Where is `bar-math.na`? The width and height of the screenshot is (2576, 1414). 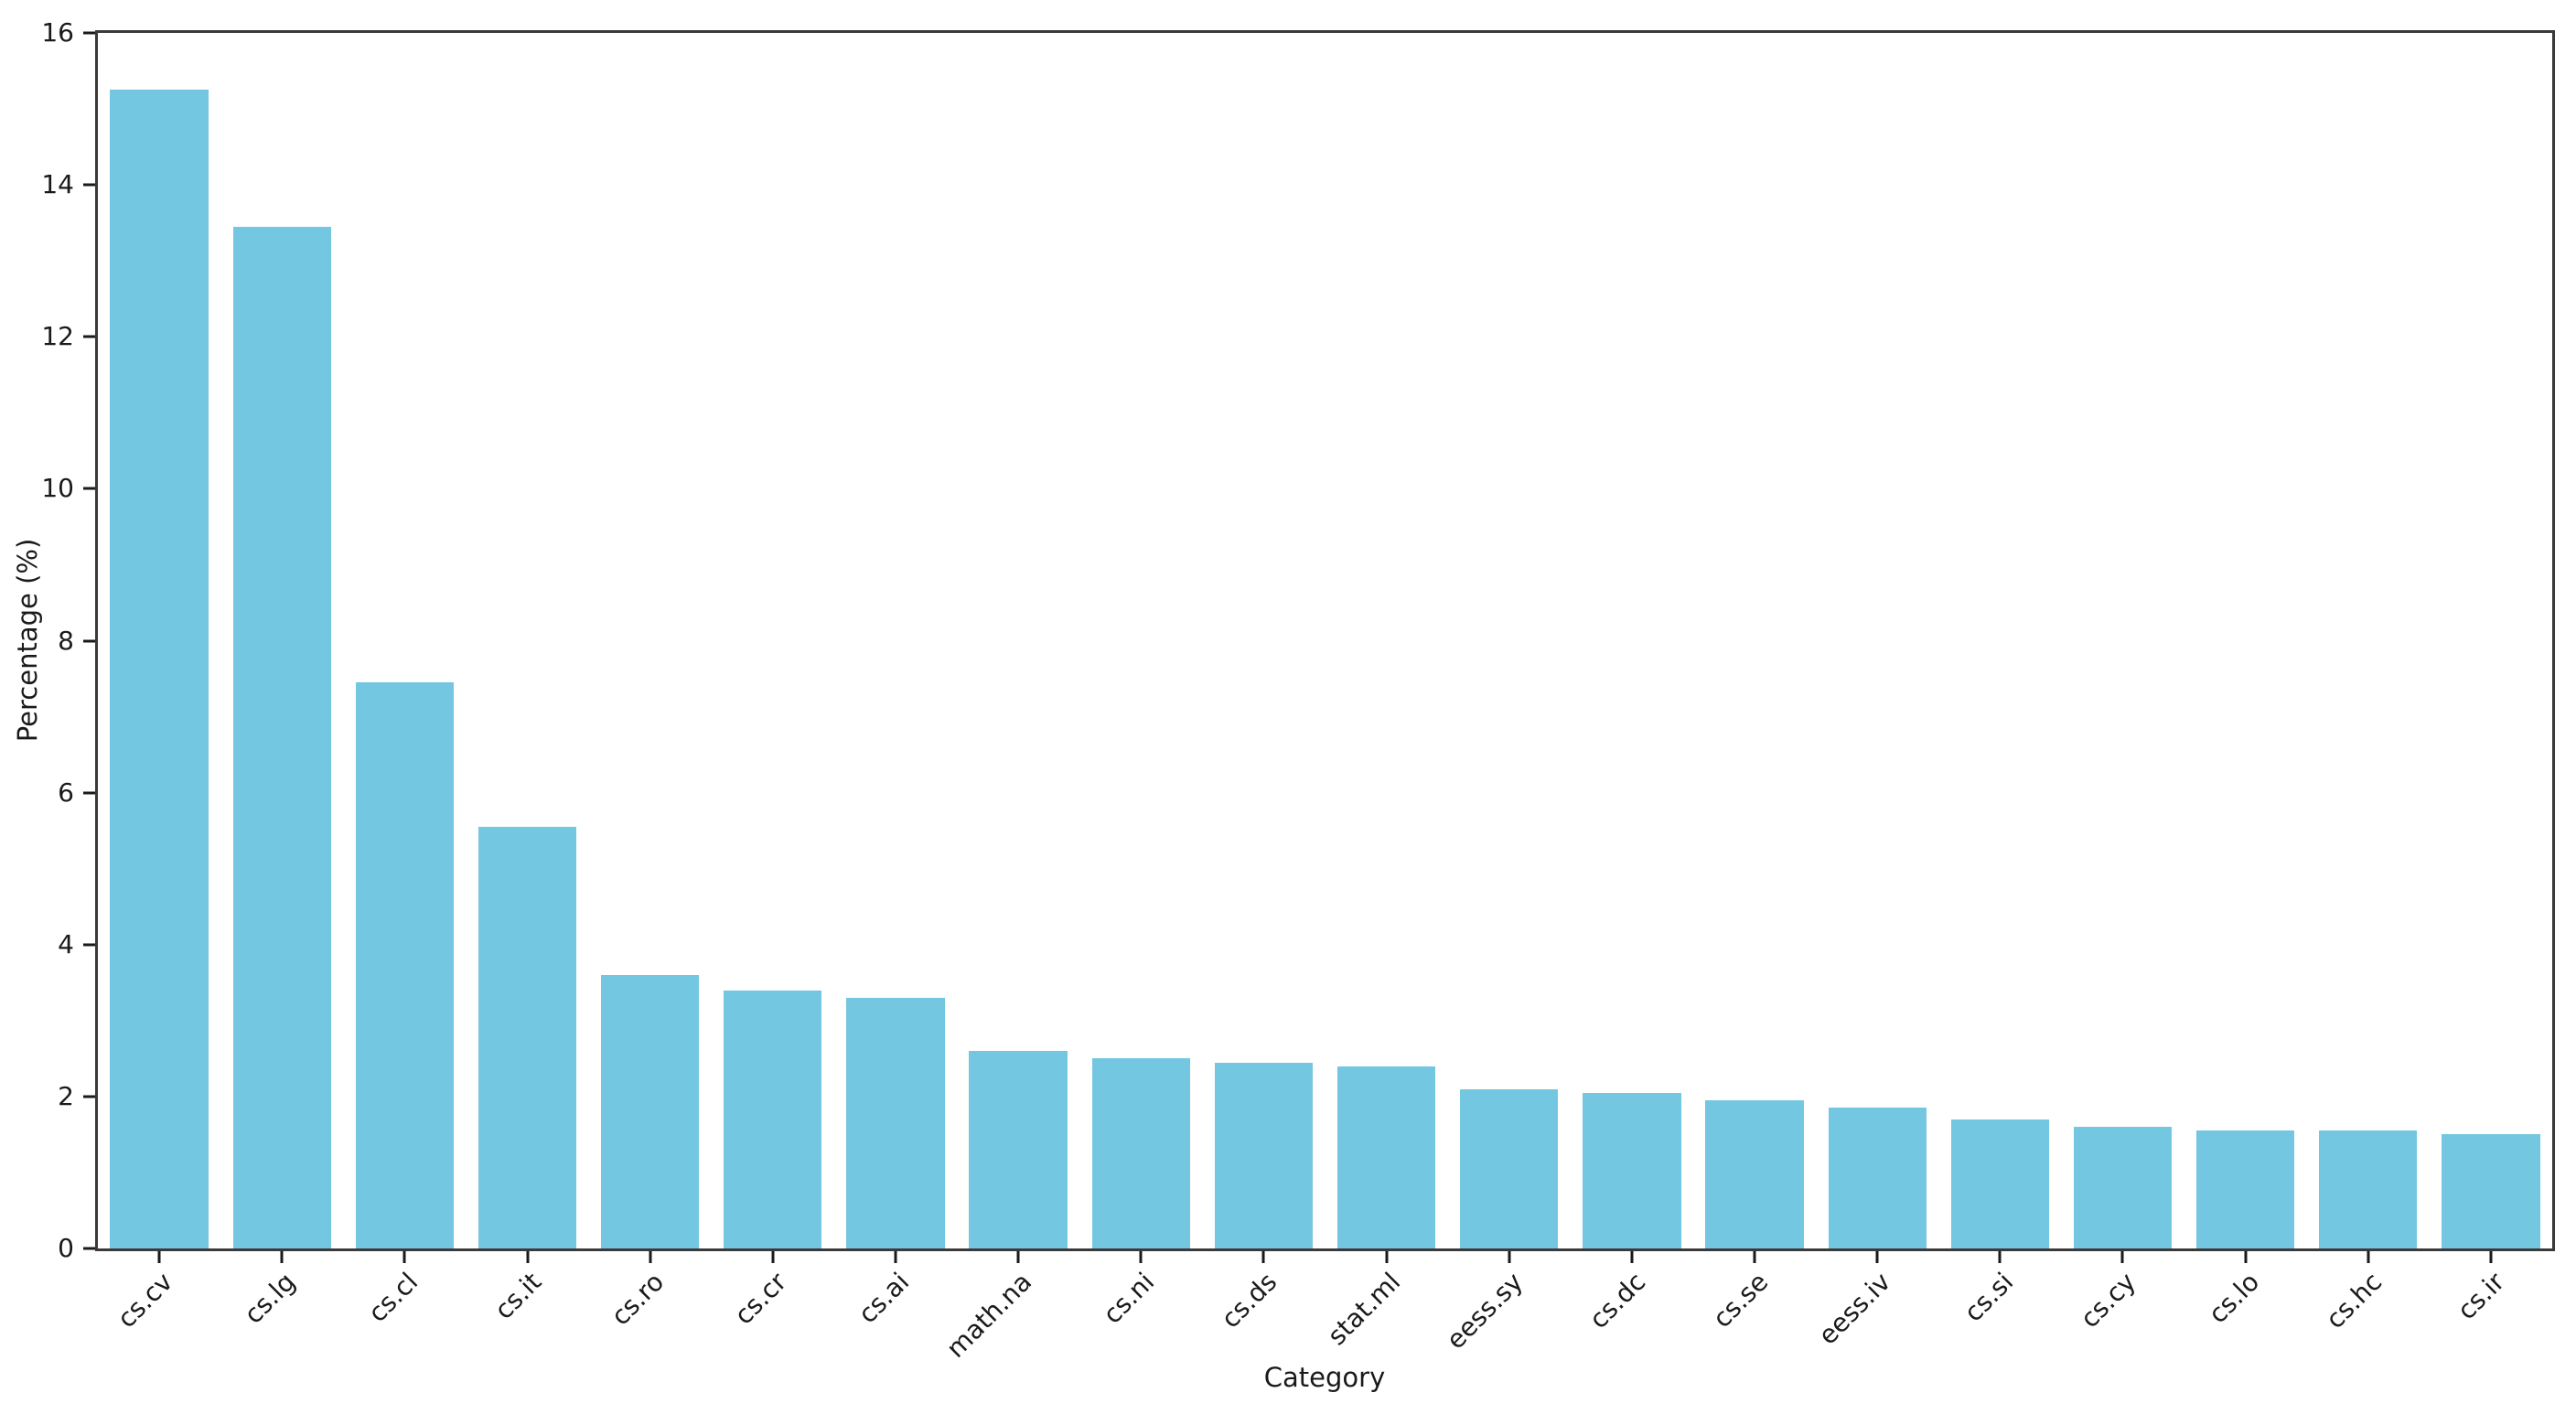
bar-math.na is located at coordinates (1019, 1149).